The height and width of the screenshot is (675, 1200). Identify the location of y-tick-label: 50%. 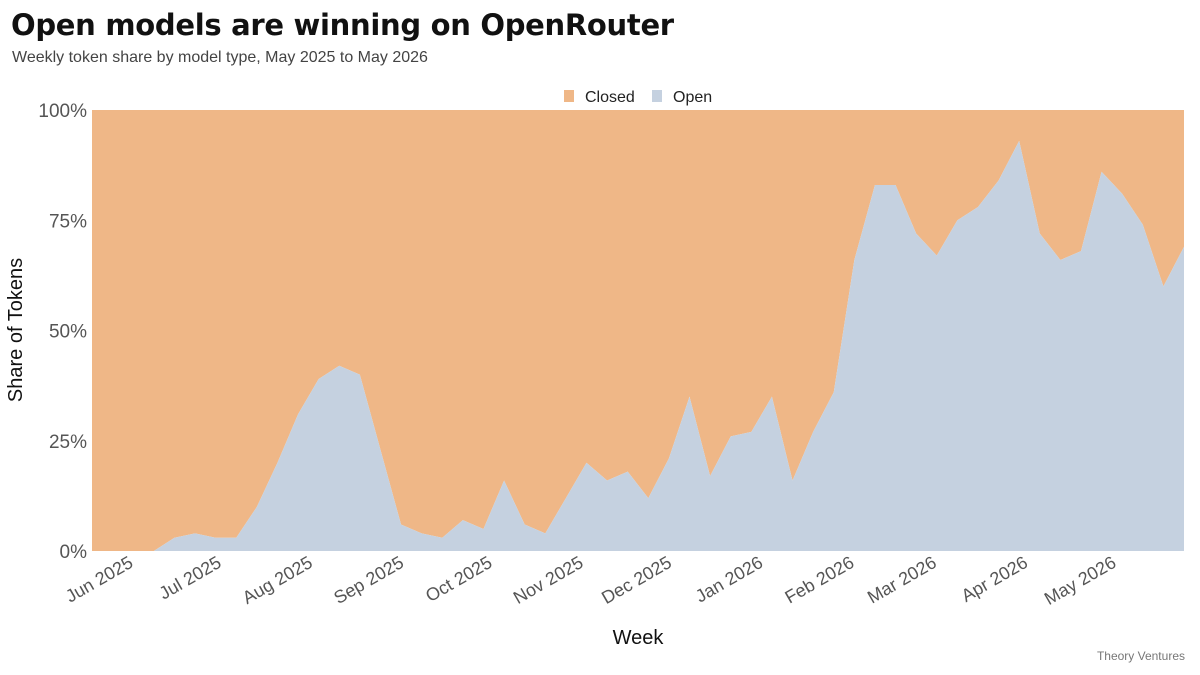
(68, 332).